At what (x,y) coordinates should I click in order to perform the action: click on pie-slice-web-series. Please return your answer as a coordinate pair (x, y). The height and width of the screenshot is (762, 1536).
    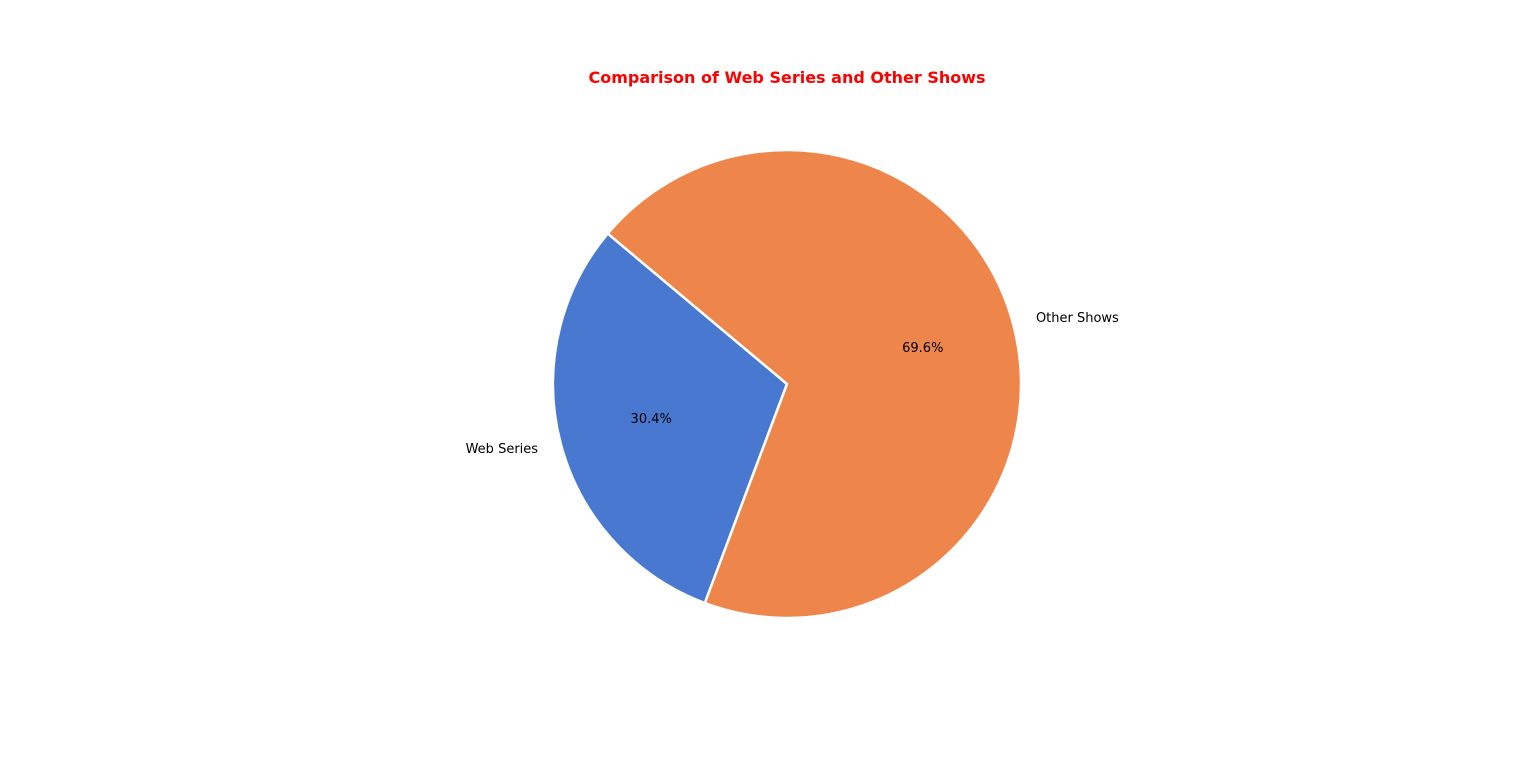
    Looking at the image, I should click on (670, 418).